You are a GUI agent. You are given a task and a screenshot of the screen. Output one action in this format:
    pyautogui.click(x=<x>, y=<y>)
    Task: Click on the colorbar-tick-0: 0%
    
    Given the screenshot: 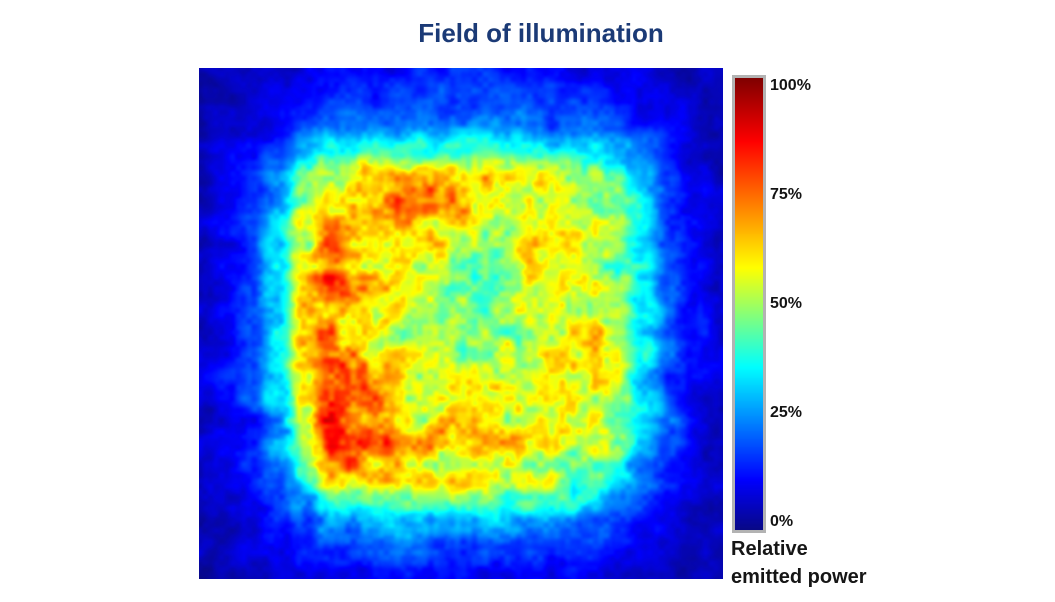 What is the action you would take?
    pyautogui.click(x=782, y=521)
    